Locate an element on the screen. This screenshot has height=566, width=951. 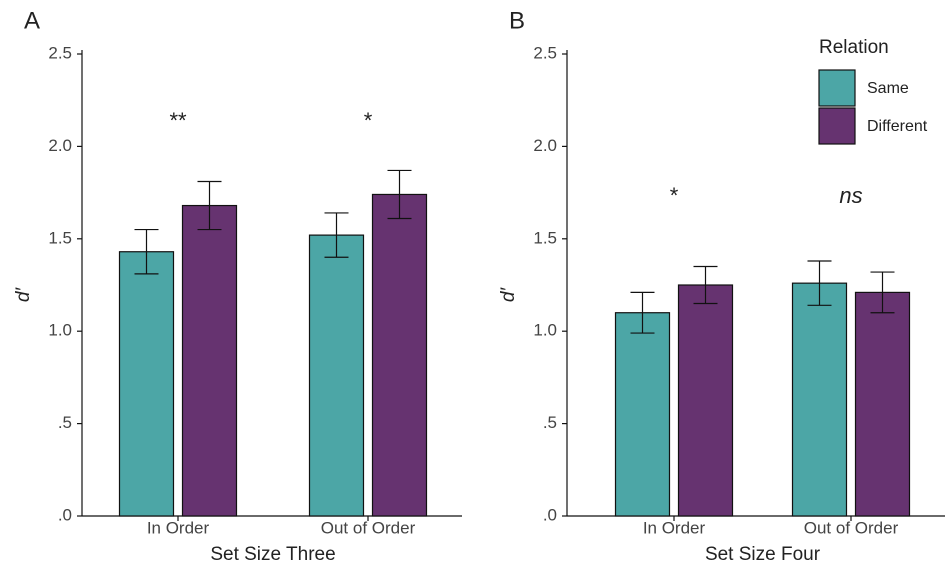
x-axis-label: Set Size Four is located at coordinates (763, 554).